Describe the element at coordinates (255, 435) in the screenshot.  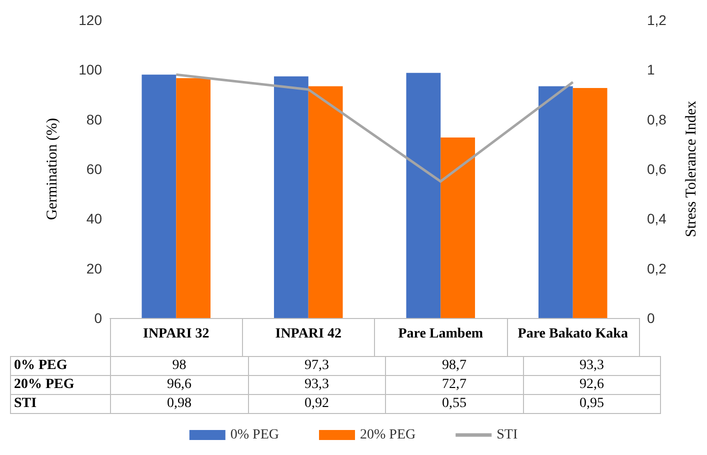
I see `legend-label: 0% PEG` at that location.